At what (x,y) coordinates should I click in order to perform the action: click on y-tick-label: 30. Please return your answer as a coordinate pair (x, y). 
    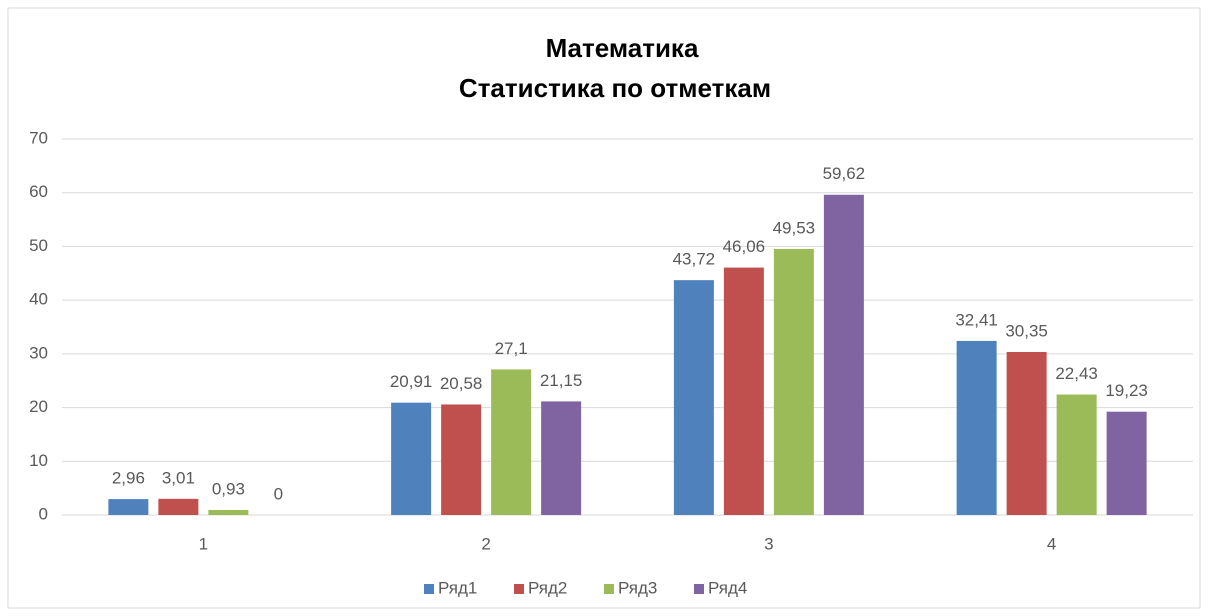
    Looking at the image, I should click on (38, 352).